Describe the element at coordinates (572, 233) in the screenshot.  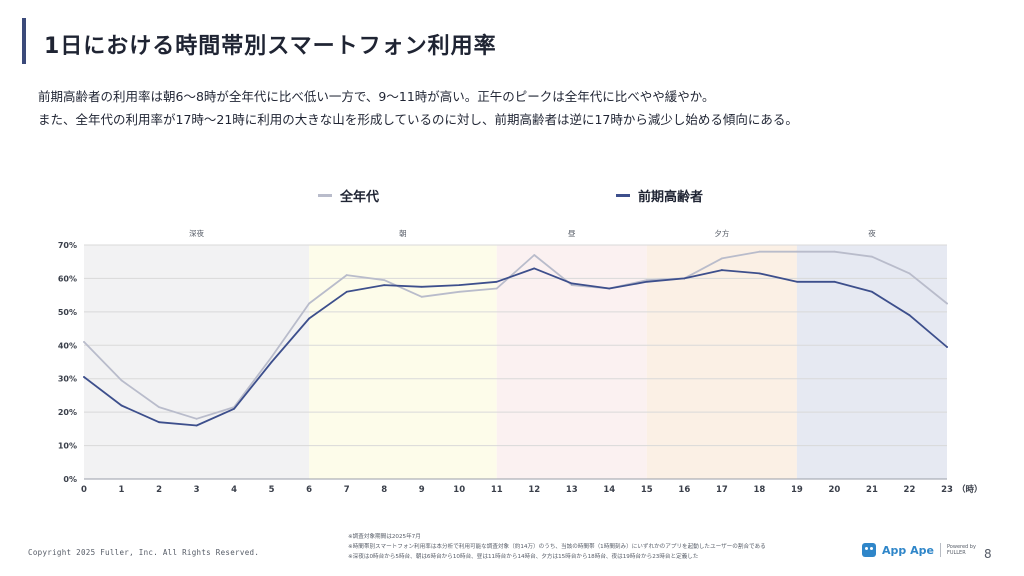
I see `band-label-2: 昼` at that location.